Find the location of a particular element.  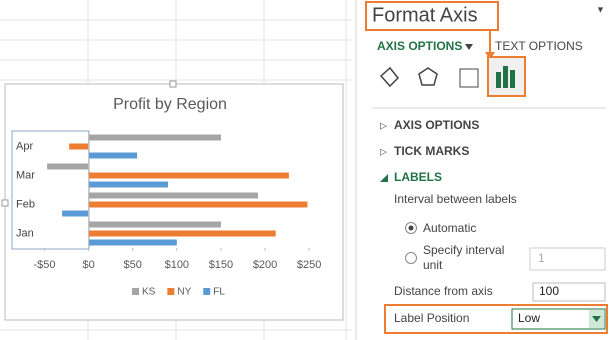

x-tick-label: $100 is located at coordinates (177, 265).